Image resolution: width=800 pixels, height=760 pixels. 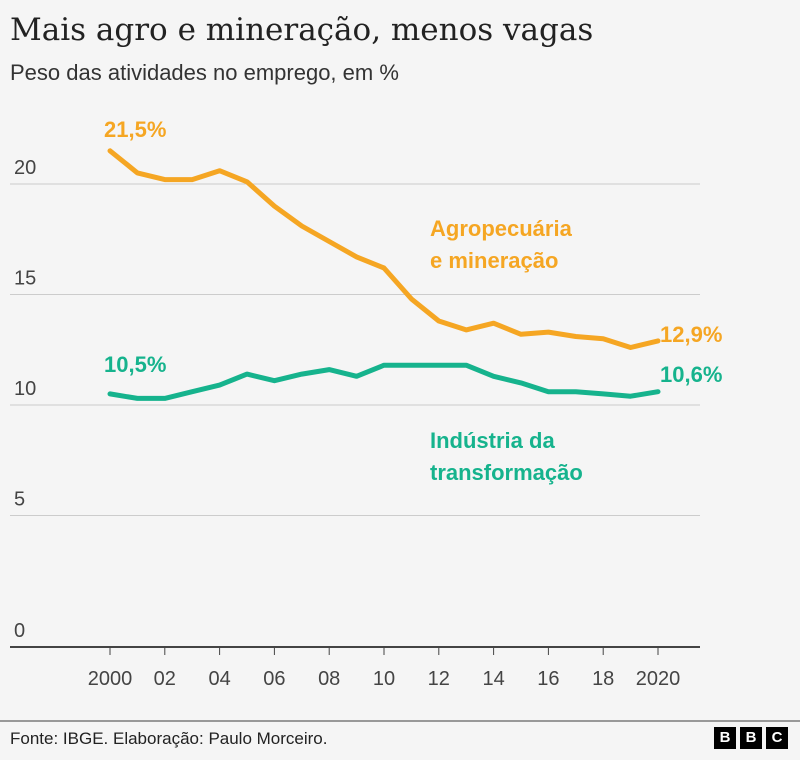 What do you see at coordinates (302, 30) in the screenshot?
I see `chart-title: Mais agro e mineração, menos vagas` at bounding box center [302, 30].